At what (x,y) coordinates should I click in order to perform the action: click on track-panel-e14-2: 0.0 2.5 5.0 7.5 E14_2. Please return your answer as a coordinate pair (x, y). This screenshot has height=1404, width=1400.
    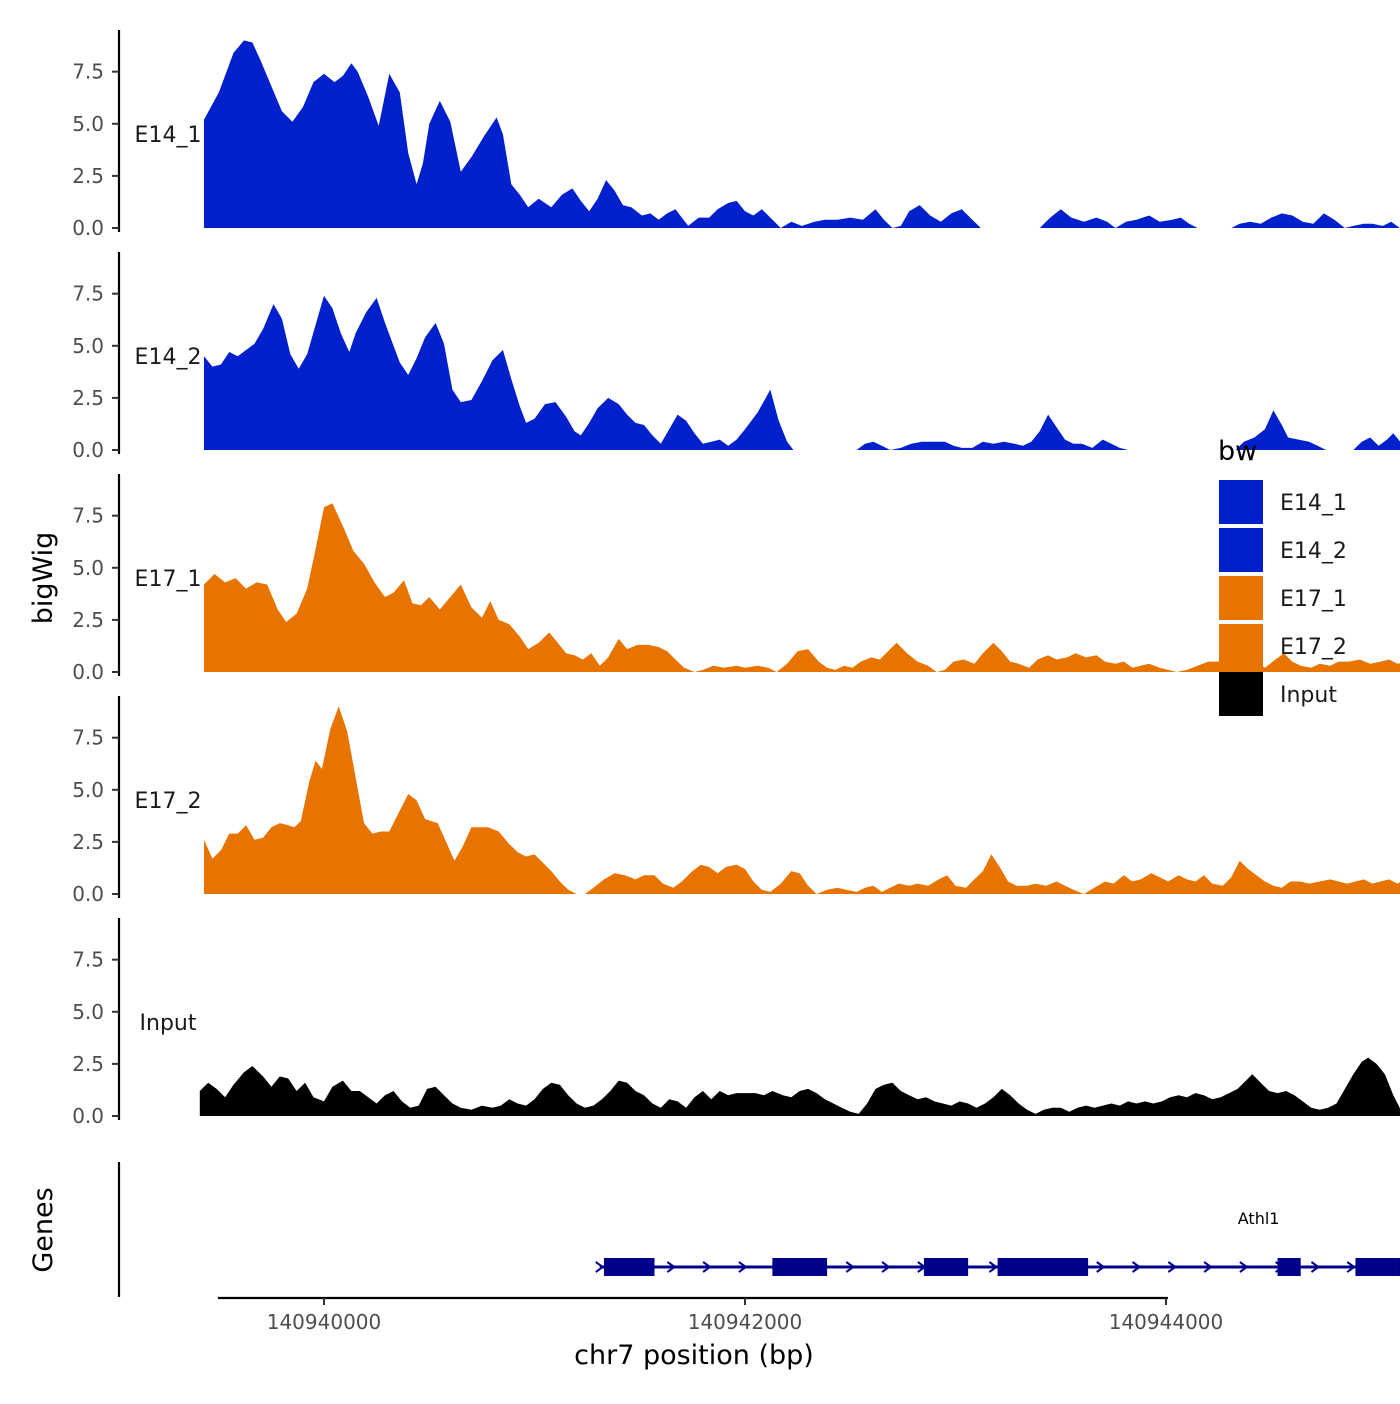
    Looking at the image, I should click on (736, 357).